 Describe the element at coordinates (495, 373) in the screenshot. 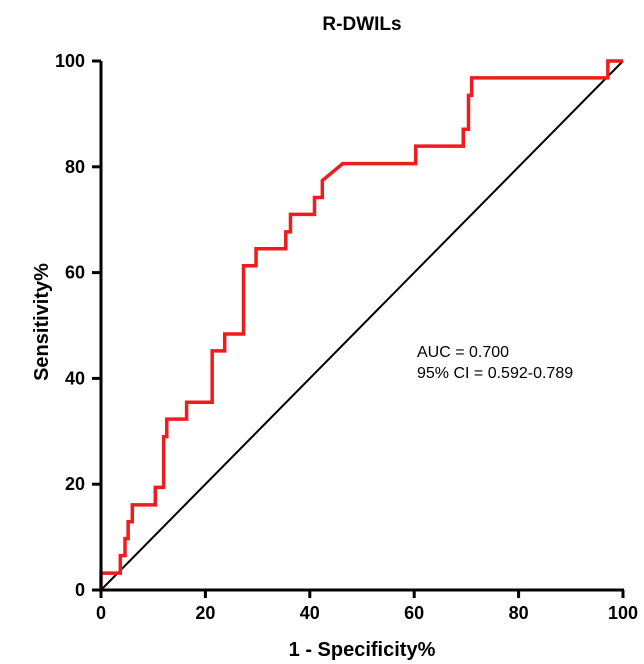

I see `ci-annotation: 95% CI = 0.592-0.789` at that location.